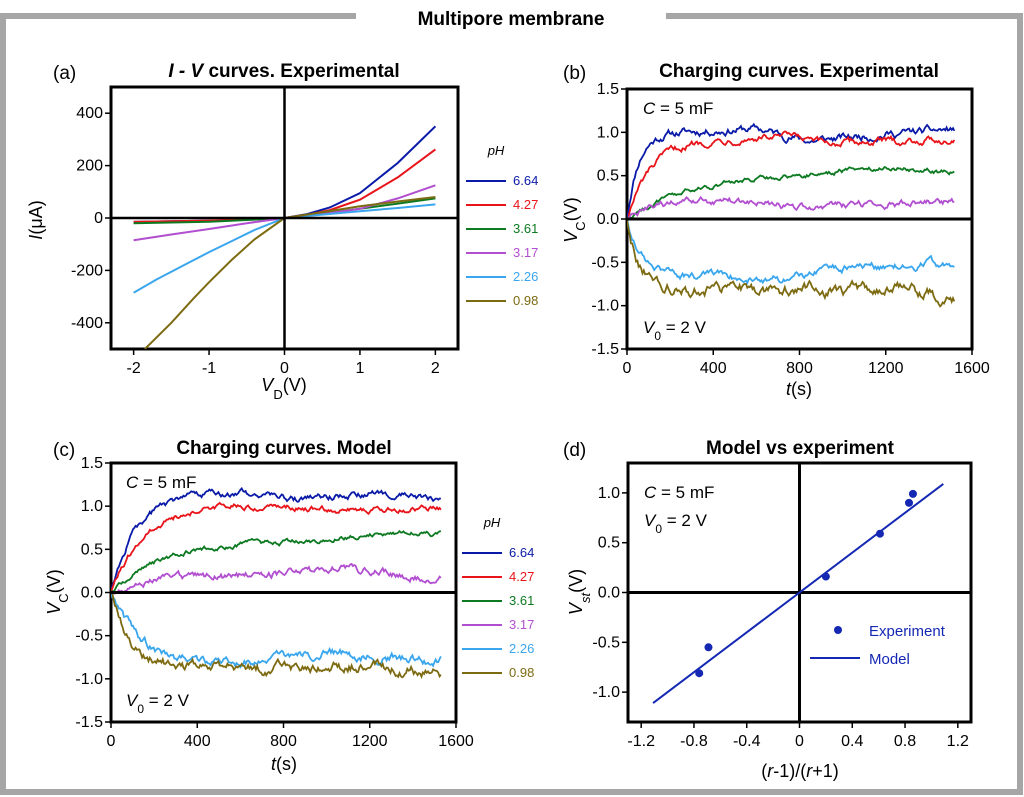  Describe the element at coordinates (87, 323) in the screenshot. I see `y-tick-label: -400` at that location.